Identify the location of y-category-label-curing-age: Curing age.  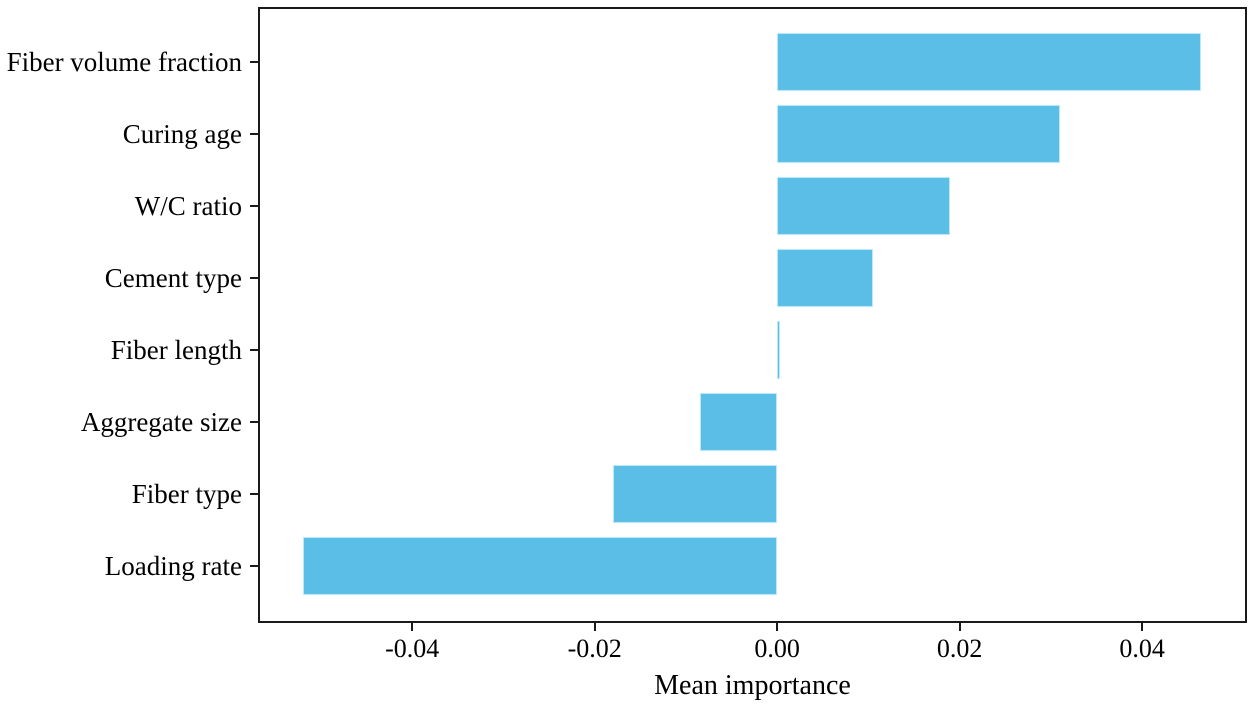
(182, 134).